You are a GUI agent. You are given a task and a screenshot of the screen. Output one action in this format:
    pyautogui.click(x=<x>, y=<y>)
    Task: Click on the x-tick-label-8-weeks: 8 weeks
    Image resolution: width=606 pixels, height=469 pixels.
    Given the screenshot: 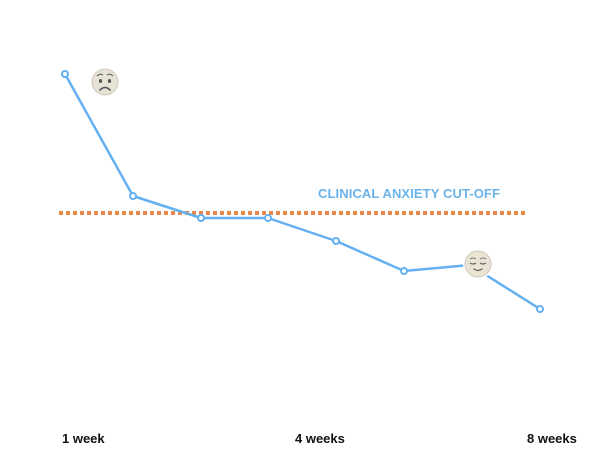 What is the action you would take?
    pyautogui.click(x=552, y=438)
    